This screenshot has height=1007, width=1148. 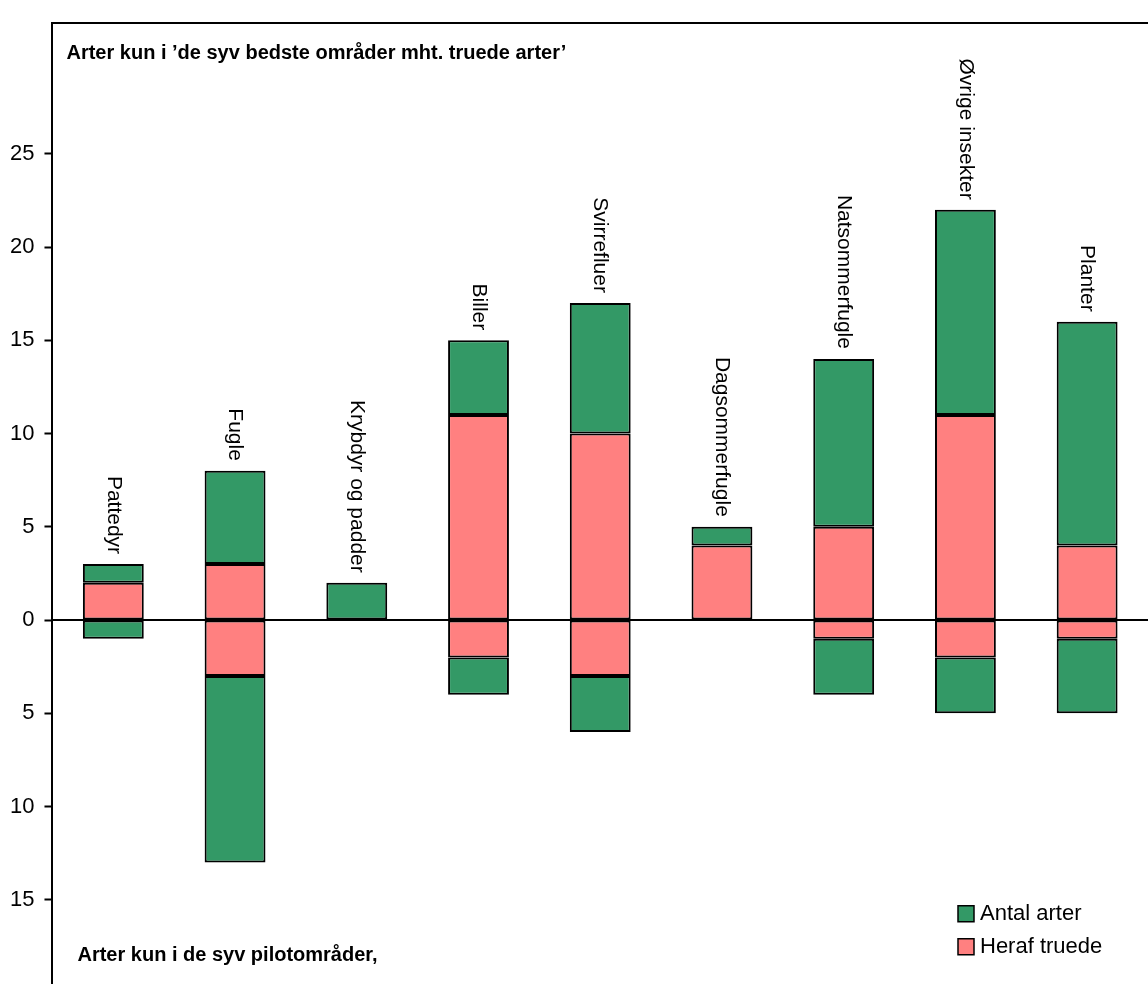 What do you see at coordinates (1041, 945) in the screenshot?
I see `legend-label: Heraf truede` at bounding box center [1041, 945].